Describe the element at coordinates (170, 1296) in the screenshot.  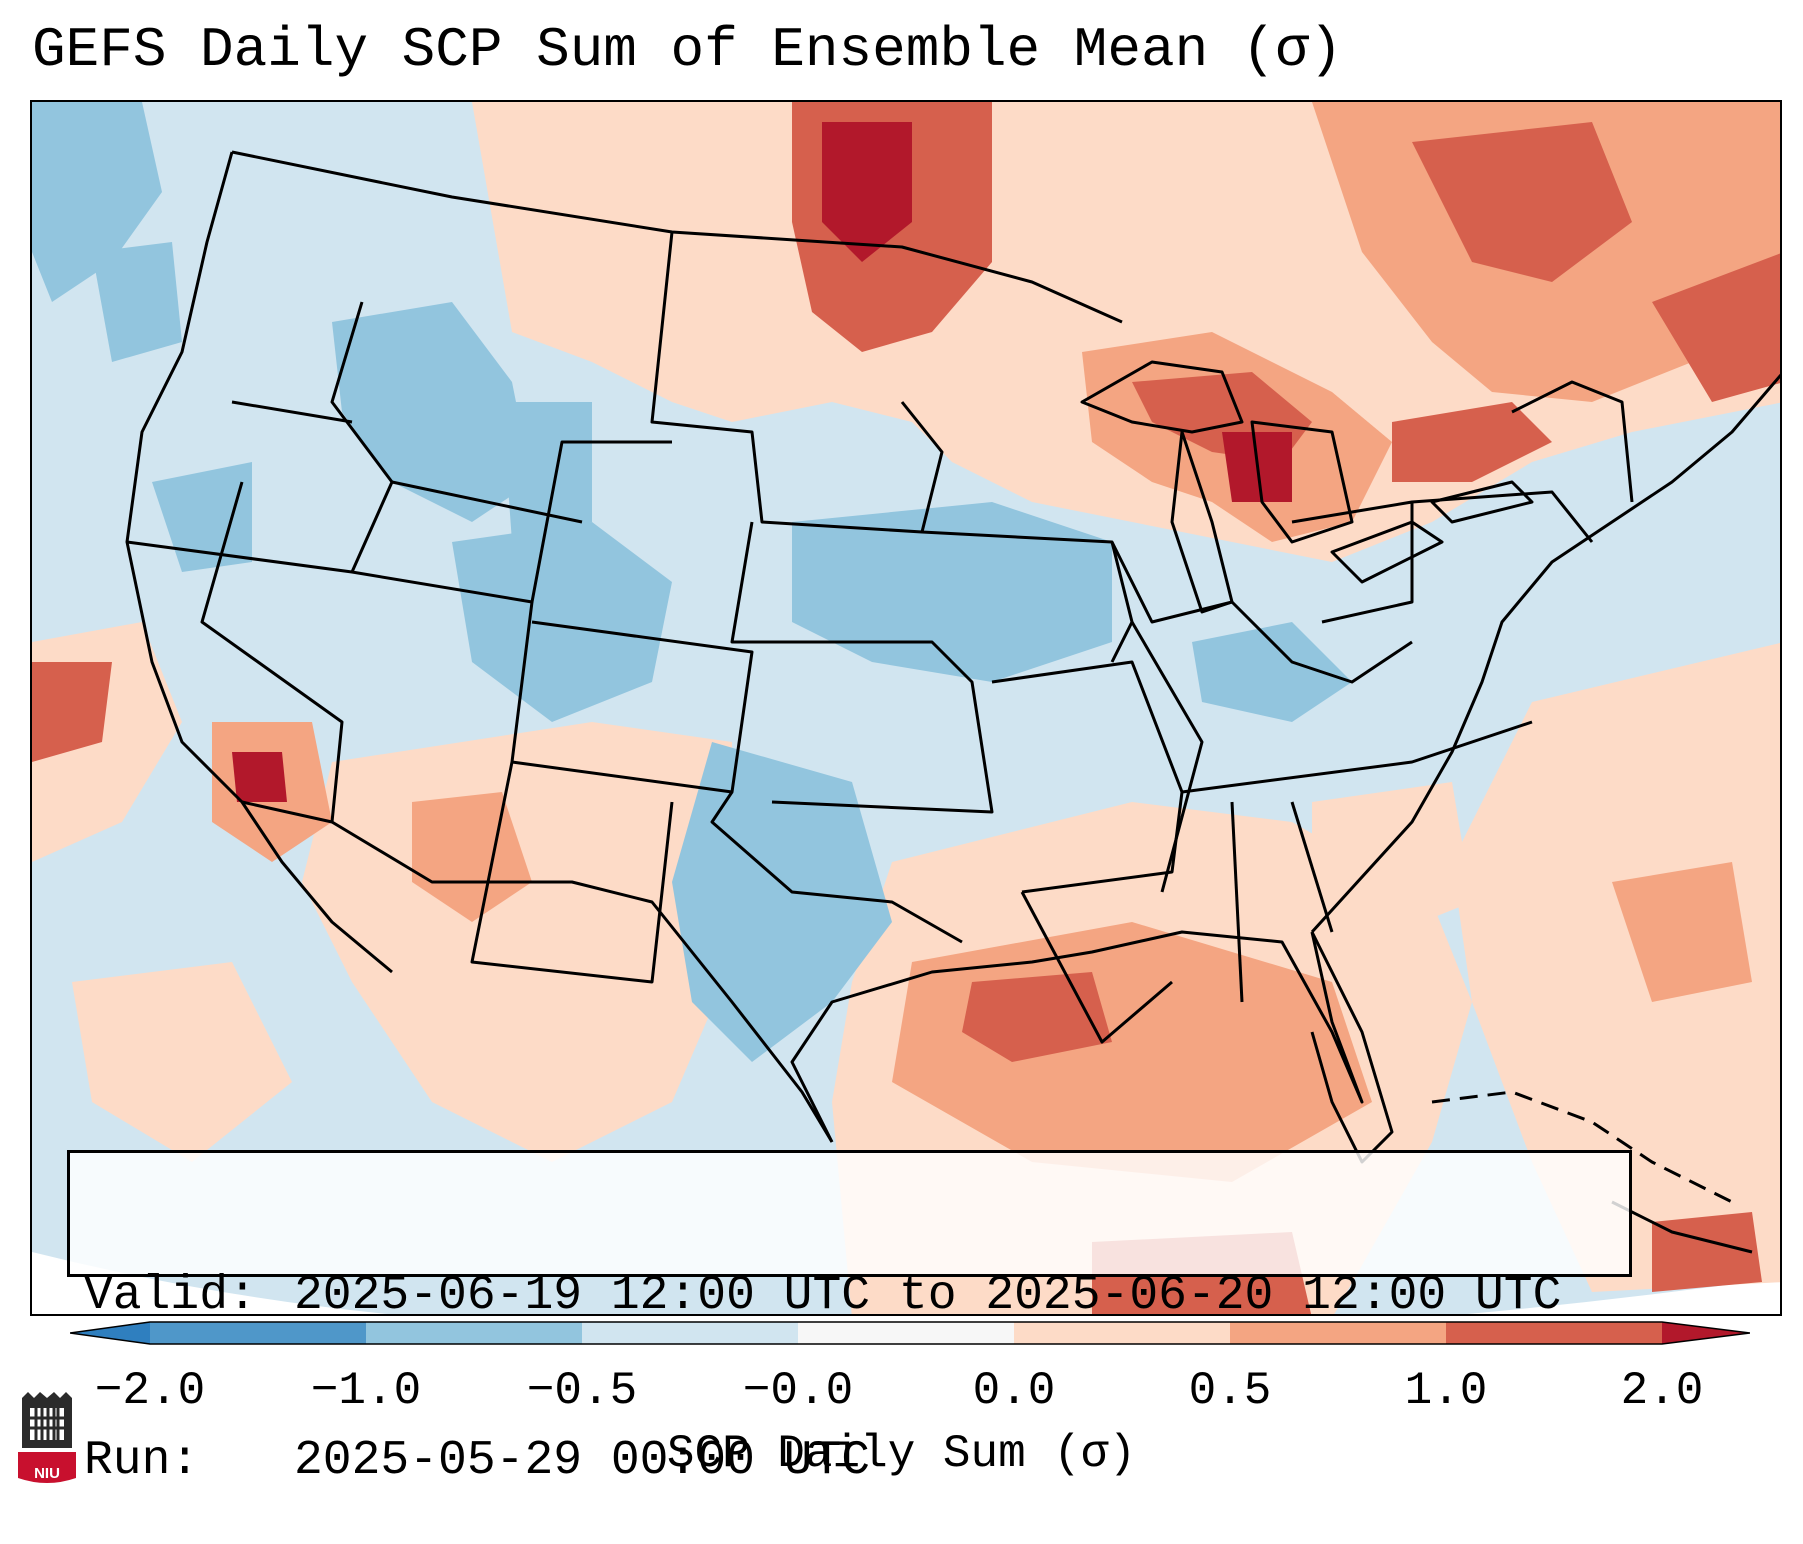
I see `valid-label: Valid:` at that location.